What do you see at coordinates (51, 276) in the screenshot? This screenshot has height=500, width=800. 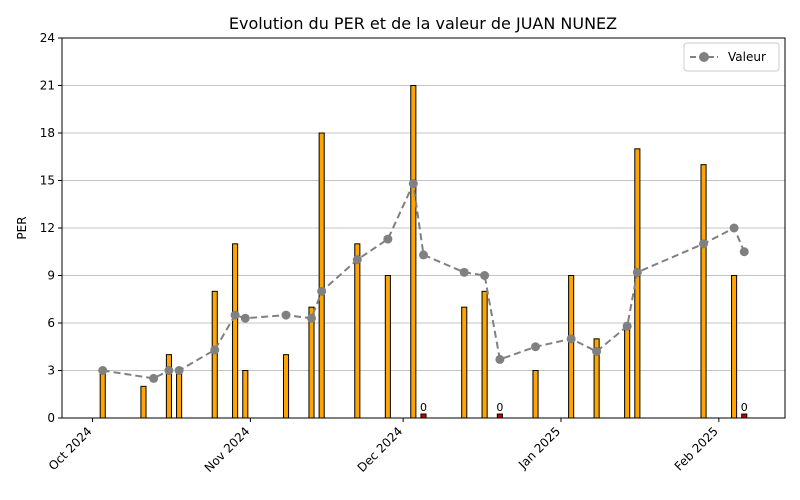 I see `y-tick-label: 9` at bounding box center [51, 276].